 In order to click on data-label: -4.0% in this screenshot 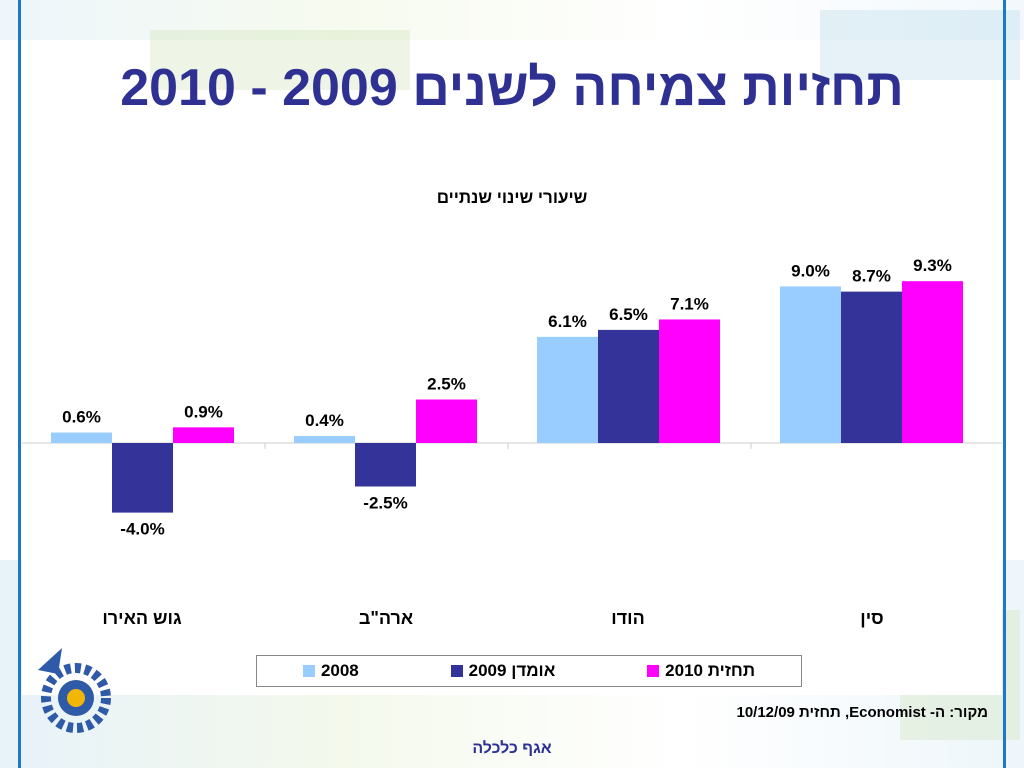, I will do `click(142, 529)`.